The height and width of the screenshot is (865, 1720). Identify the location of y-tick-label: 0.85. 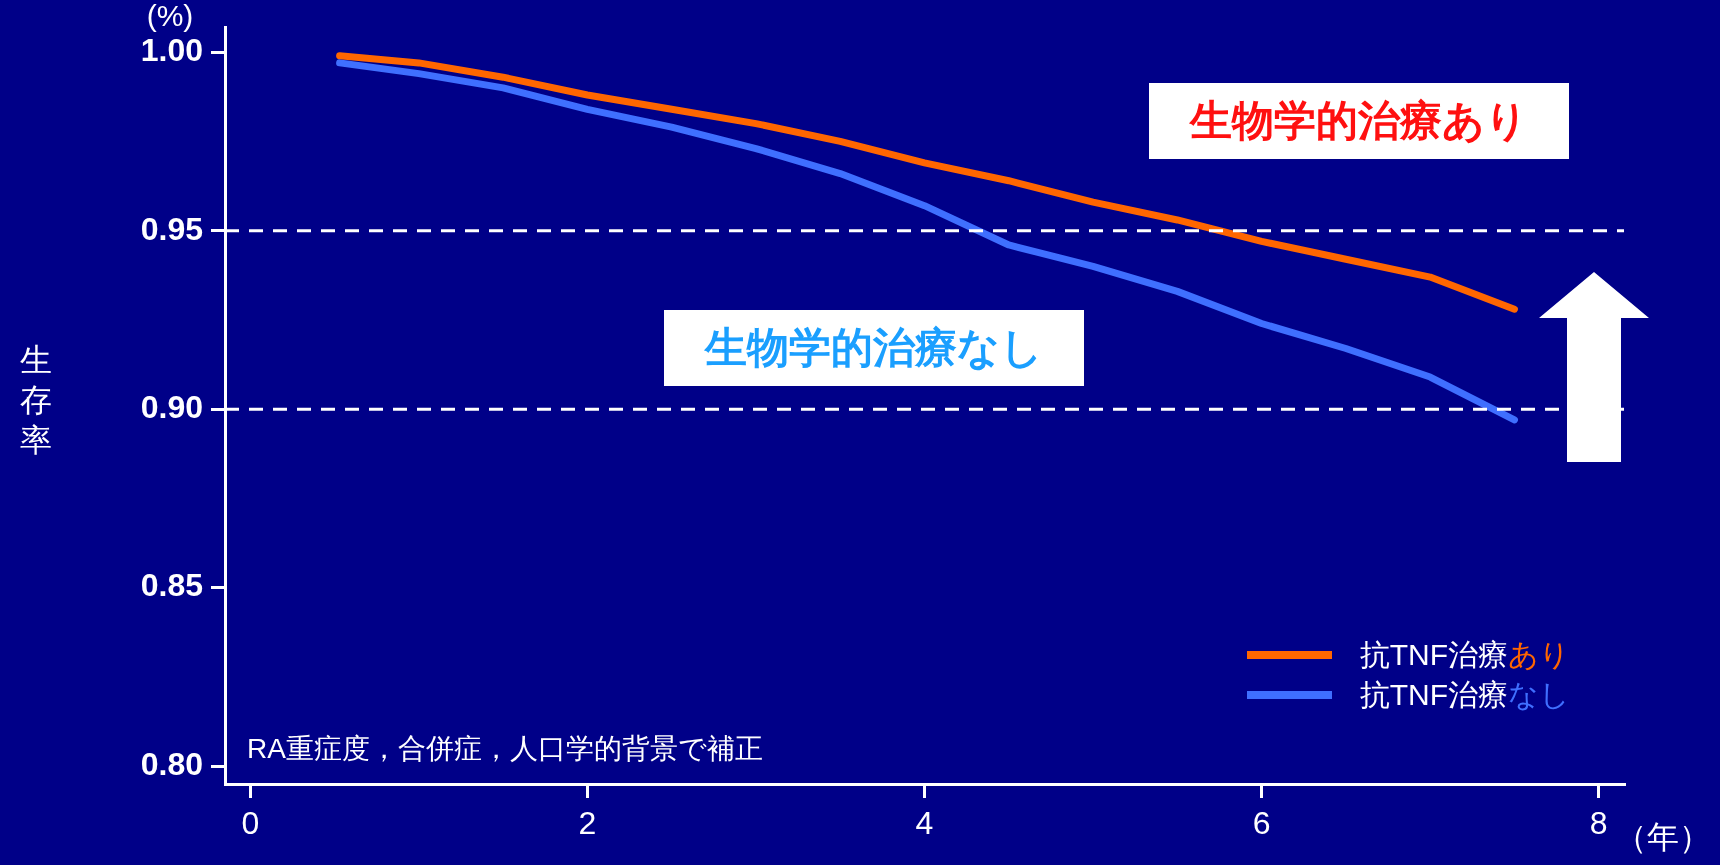
(171, 585).